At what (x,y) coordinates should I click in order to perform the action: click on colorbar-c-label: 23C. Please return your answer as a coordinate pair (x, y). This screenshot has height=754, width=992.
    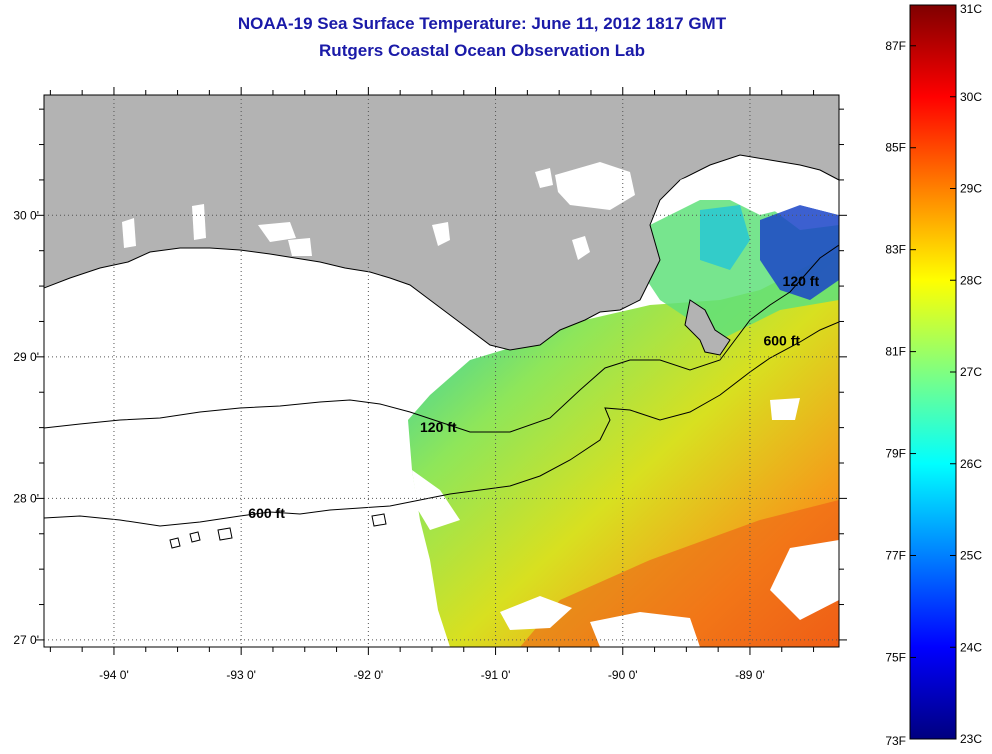
    Looking at the image, I should click on (971, 739).